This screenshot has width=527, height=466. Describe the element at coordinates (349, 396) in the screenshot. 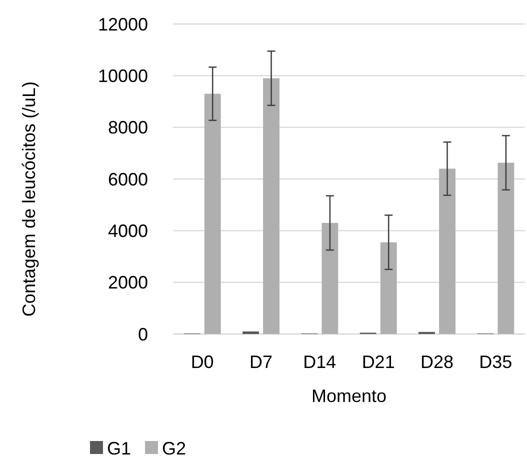

I see `x-axis-title: Momento` at that location.